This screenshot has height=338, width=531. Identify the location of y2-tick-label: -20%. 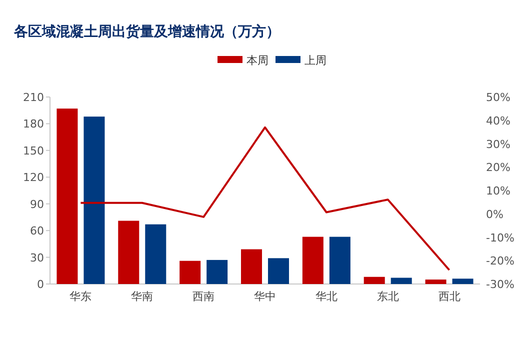
(500, 261).